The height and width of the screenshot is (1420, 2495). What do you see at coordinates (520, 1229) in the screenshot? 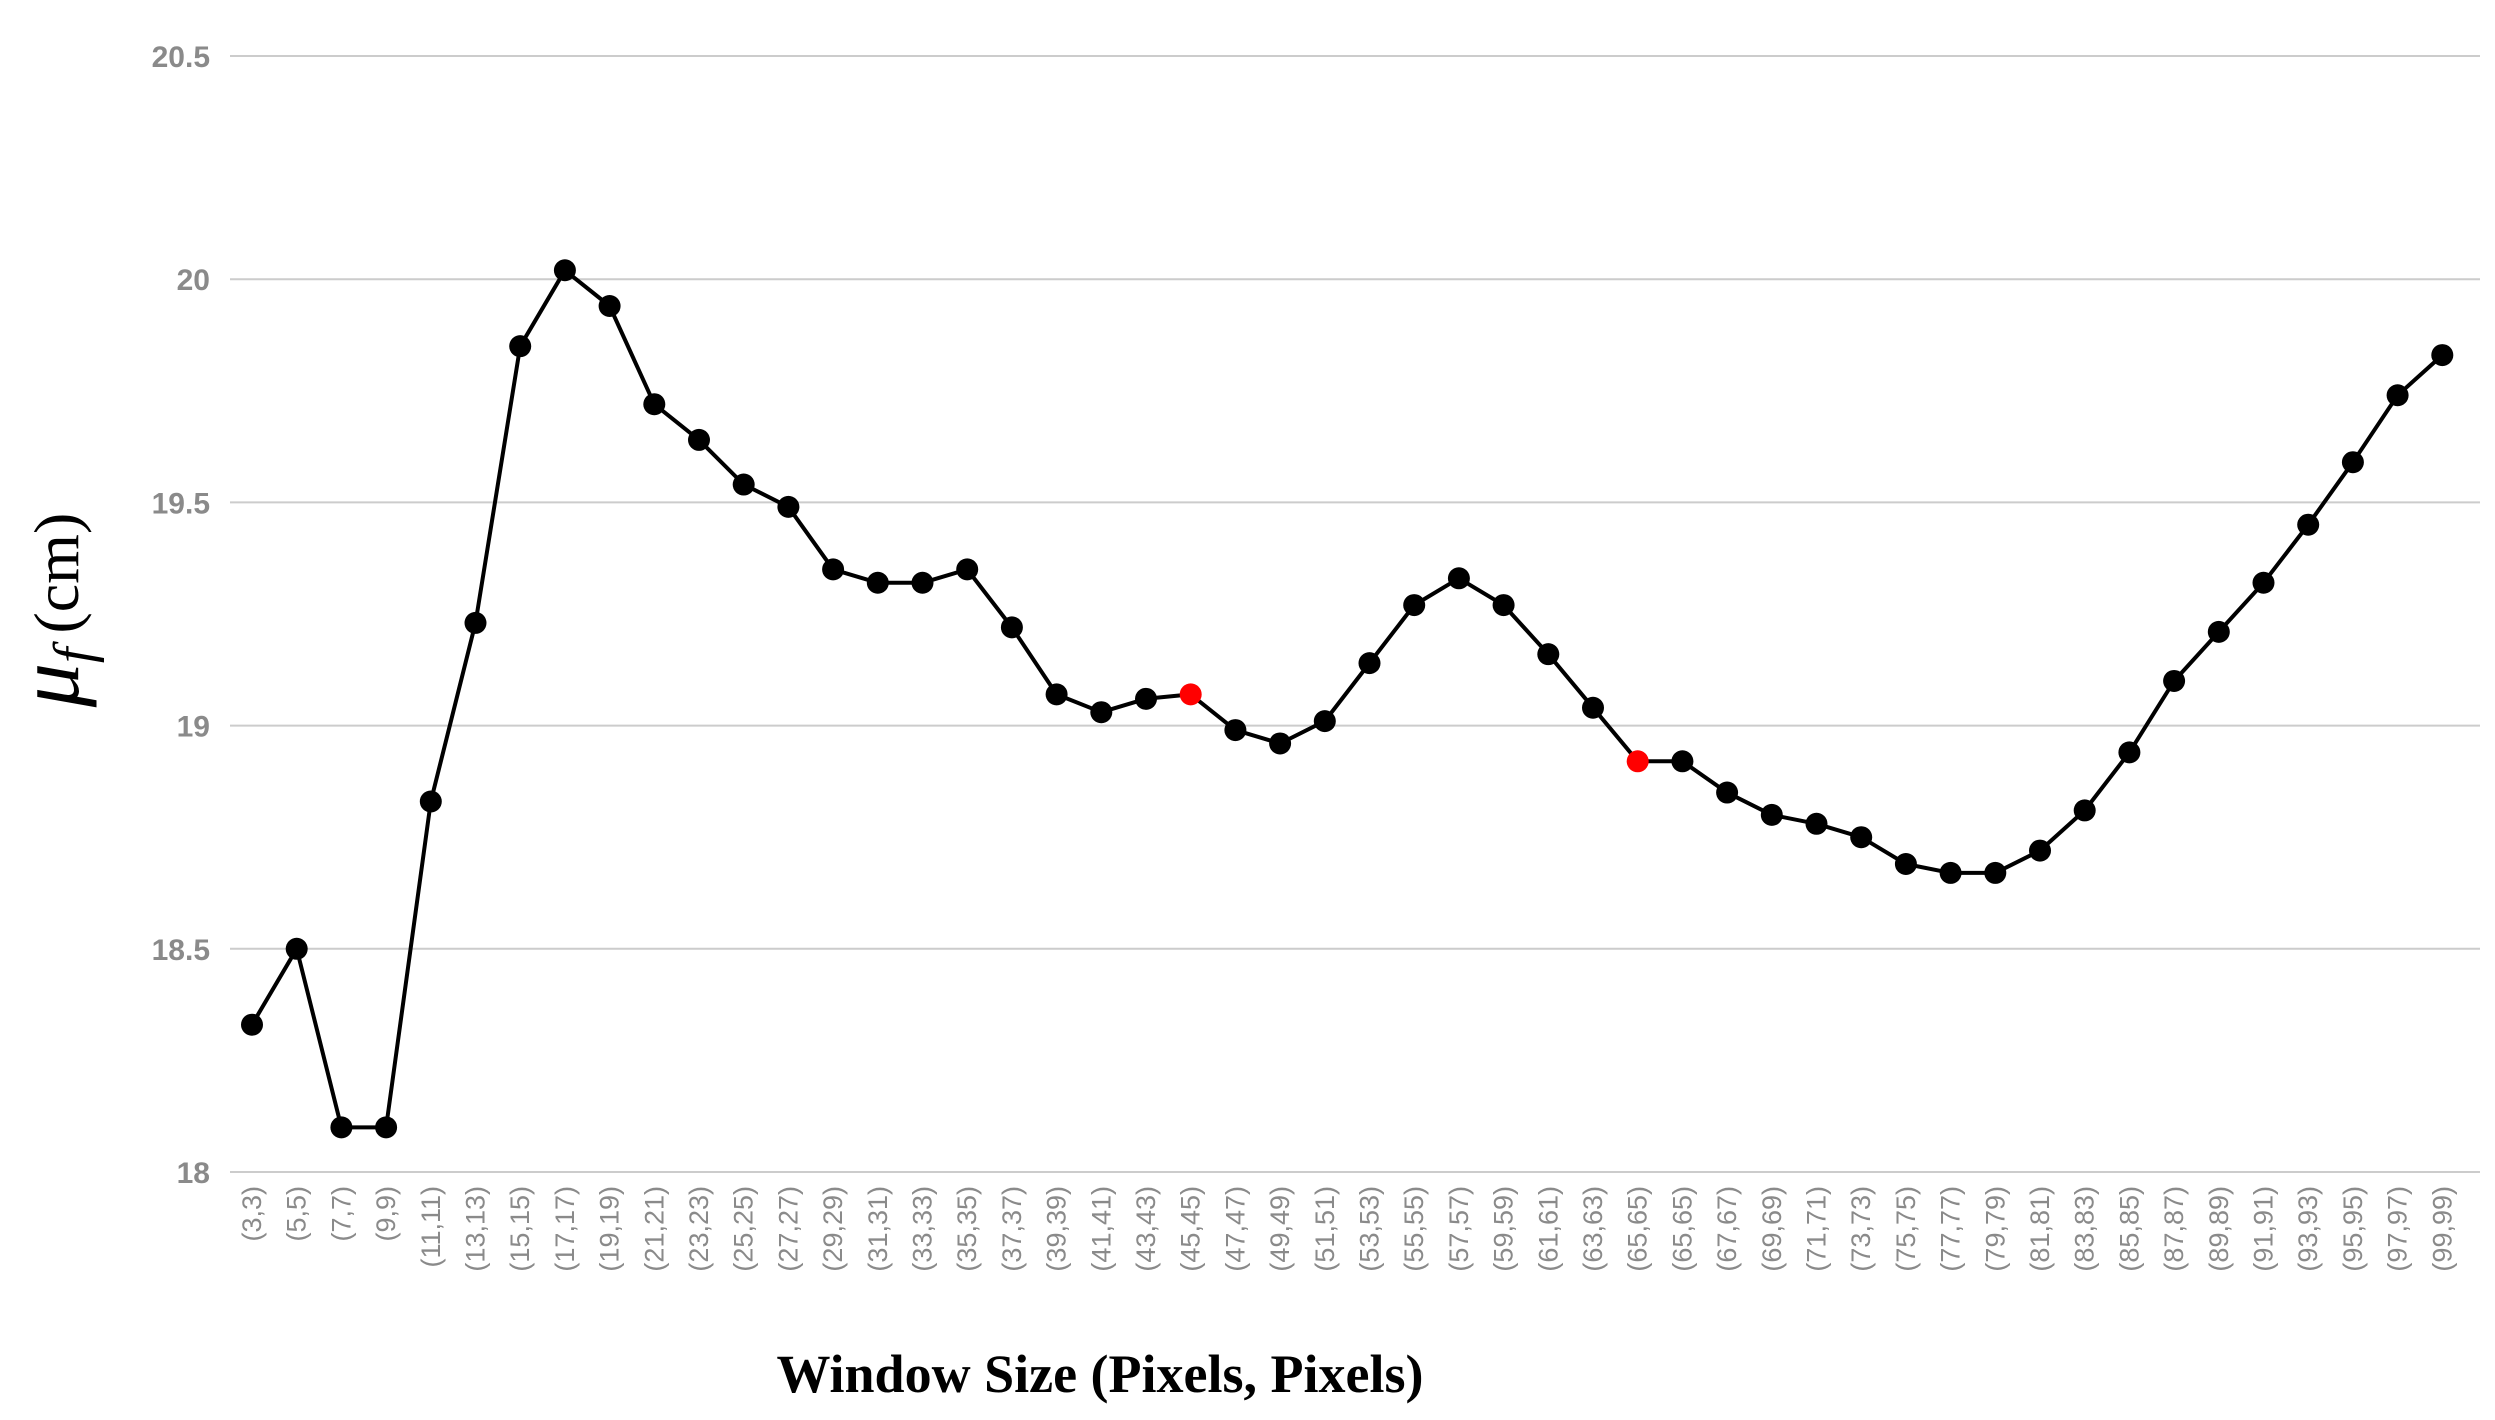
I see `x-tick-label: (15,15)` at bounding box center [520, 1229].